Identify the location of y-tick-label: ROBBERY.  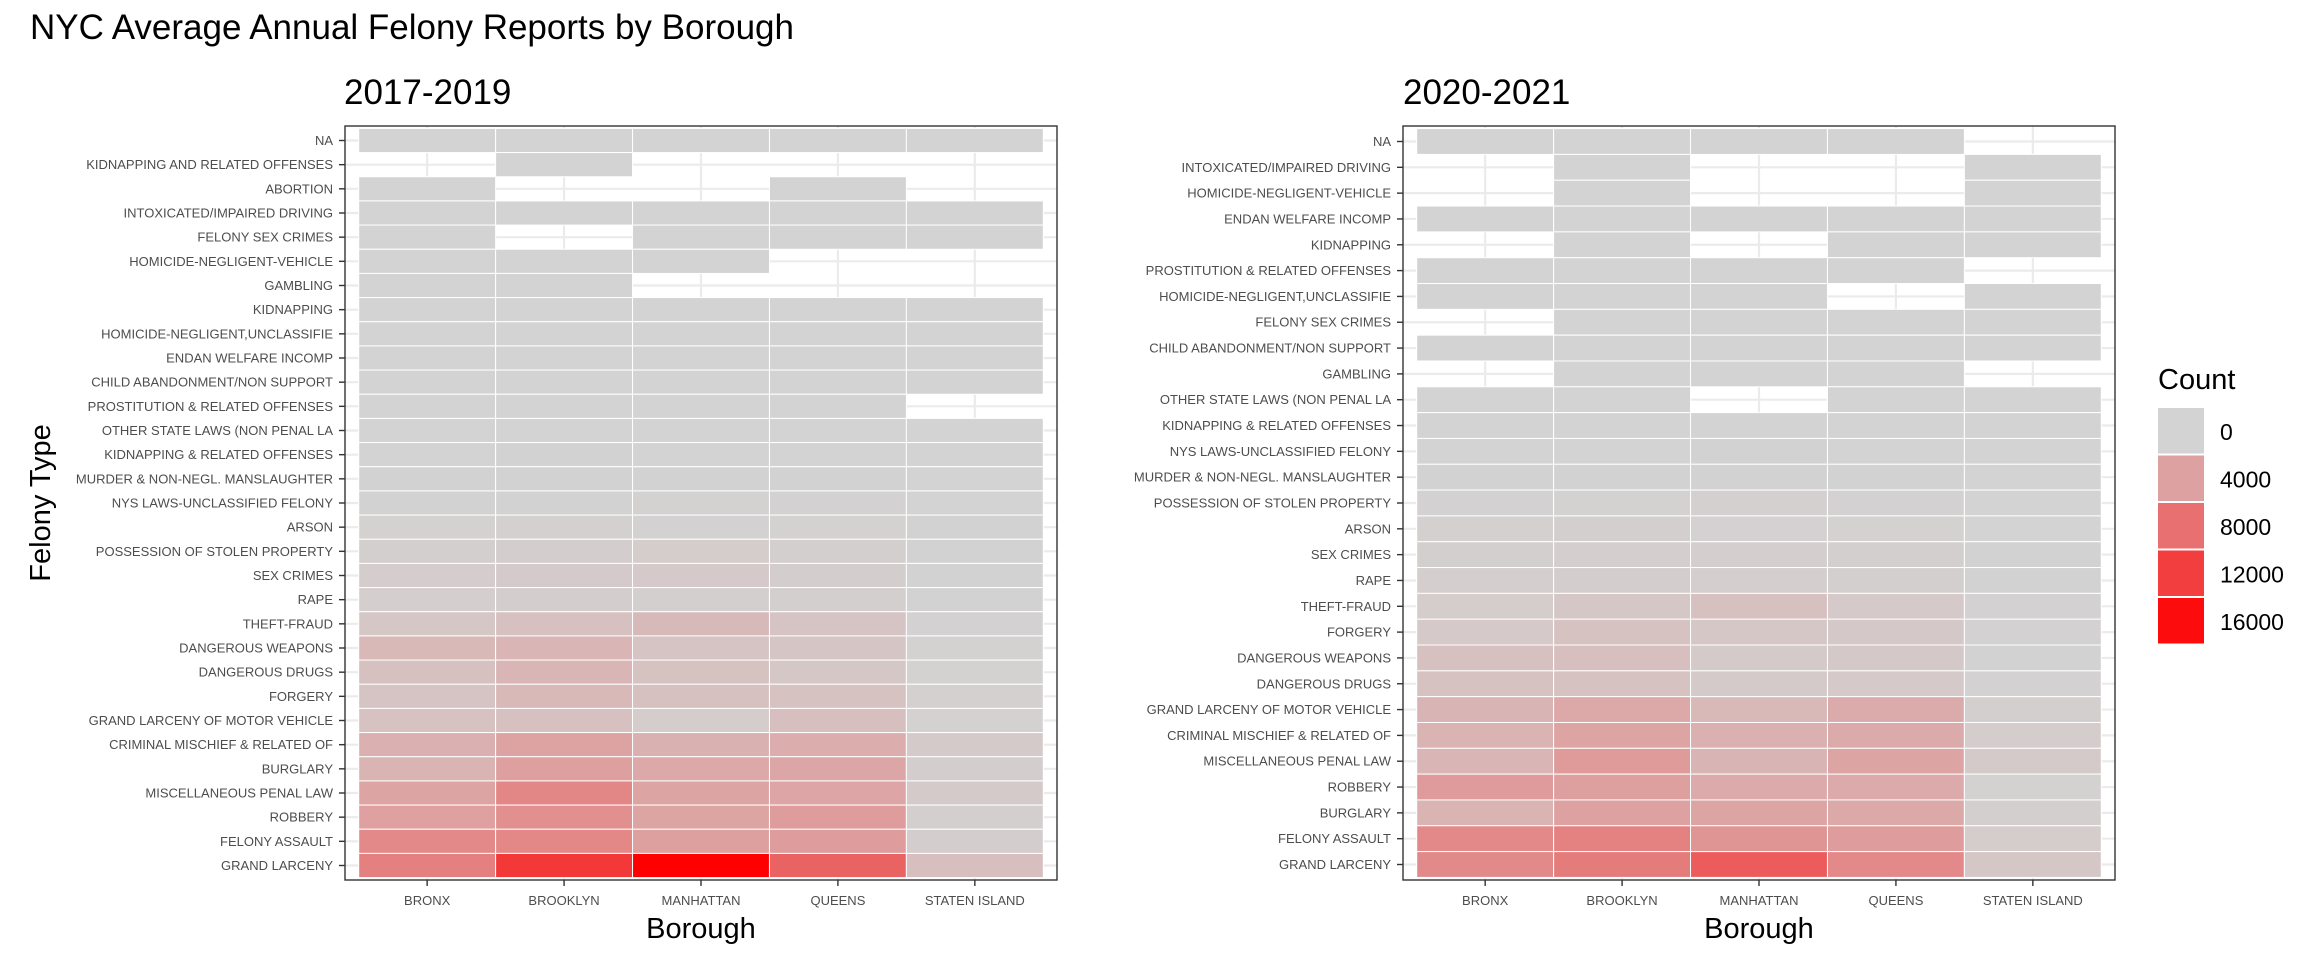
(1360, 787).